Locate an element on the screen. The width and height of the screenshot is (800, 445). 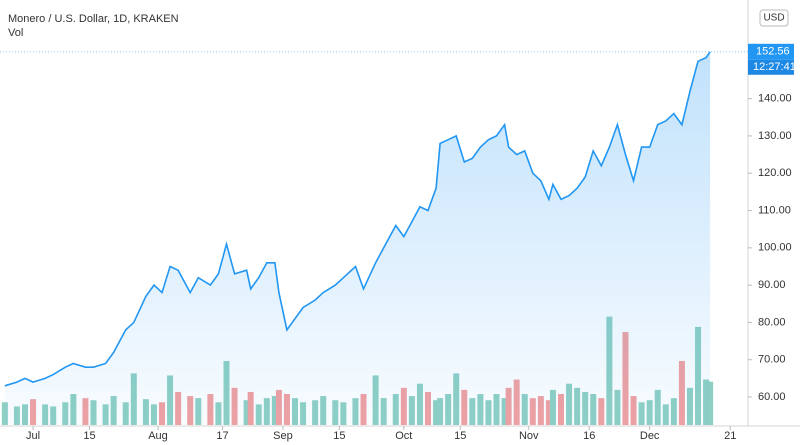
last-price-box is located at coordinates (771, 51).